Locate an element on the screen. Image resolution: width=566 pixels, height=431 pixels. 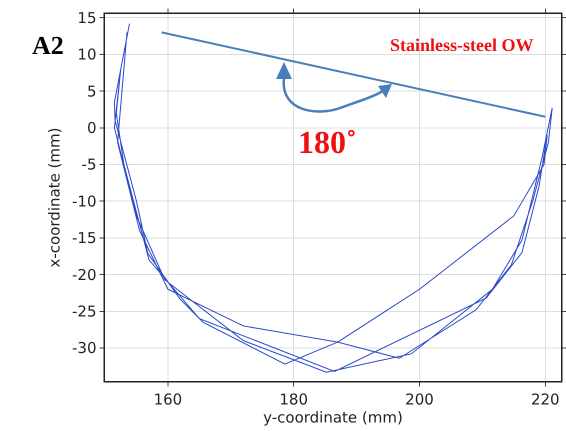
y-tick-label: -10 is located at coordinates (84, 201).